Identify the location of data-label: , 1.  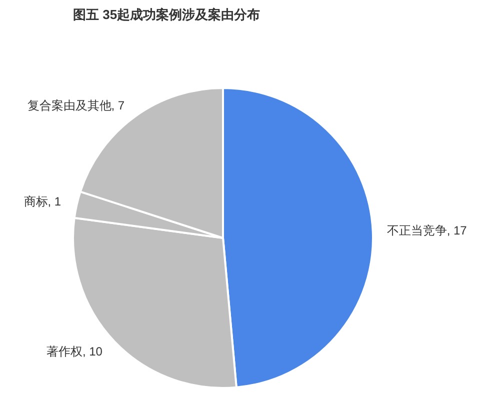
(55, 201).